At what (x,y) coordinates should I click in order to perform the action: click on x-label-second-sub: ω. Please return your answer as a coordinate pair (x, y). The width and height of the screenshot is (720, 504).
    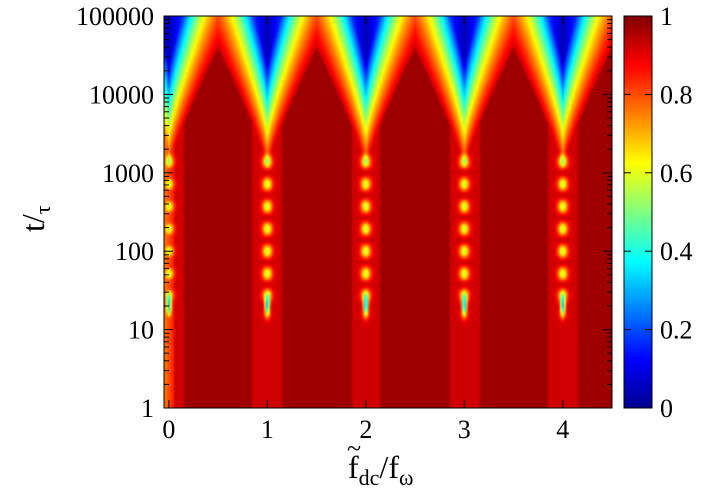
    Looking at the image, I should click on (406, 477).